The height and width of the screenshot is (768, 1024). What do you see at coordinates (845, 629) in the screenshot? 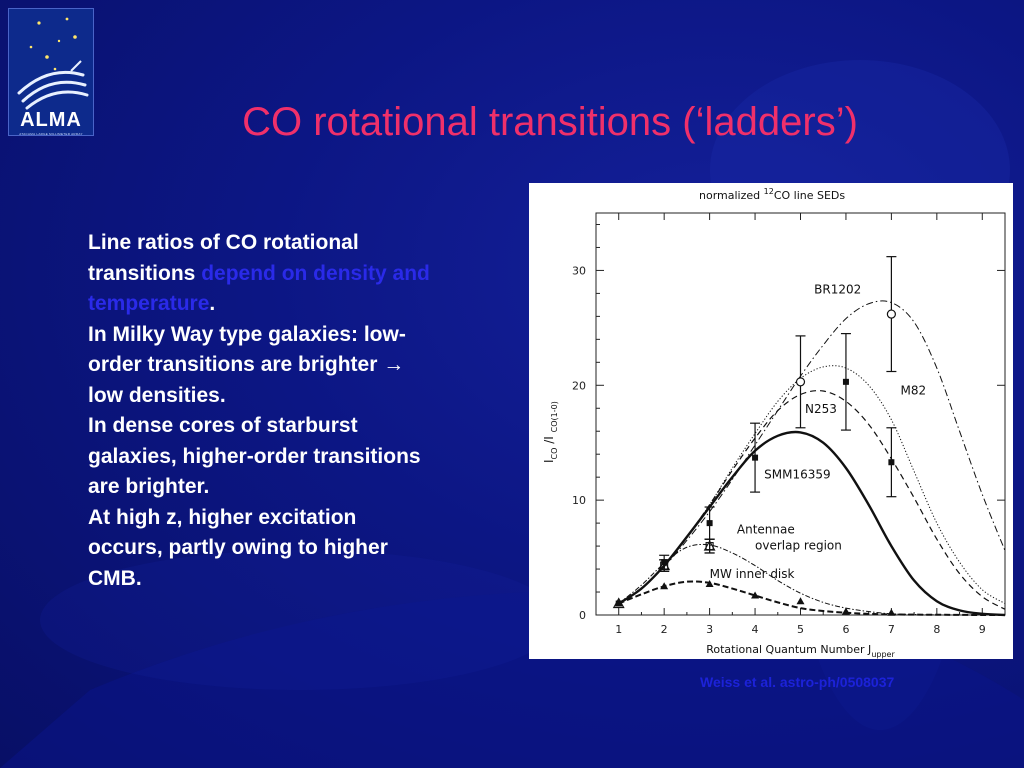
I see `x-tick-label: 6` at bounding box center [845, 629].